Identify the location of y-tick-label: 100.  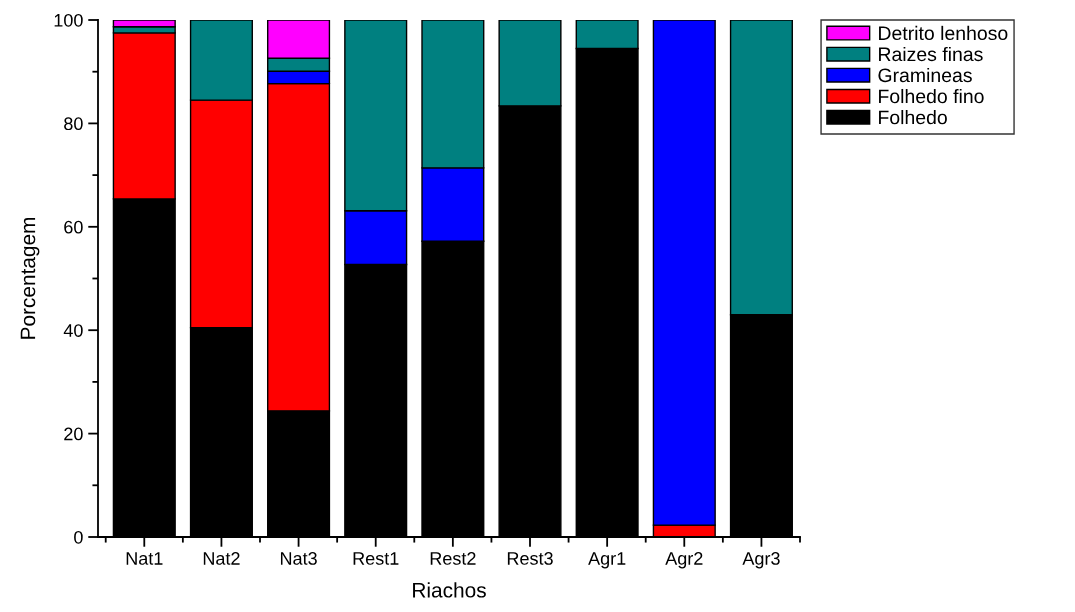
(68, 20).